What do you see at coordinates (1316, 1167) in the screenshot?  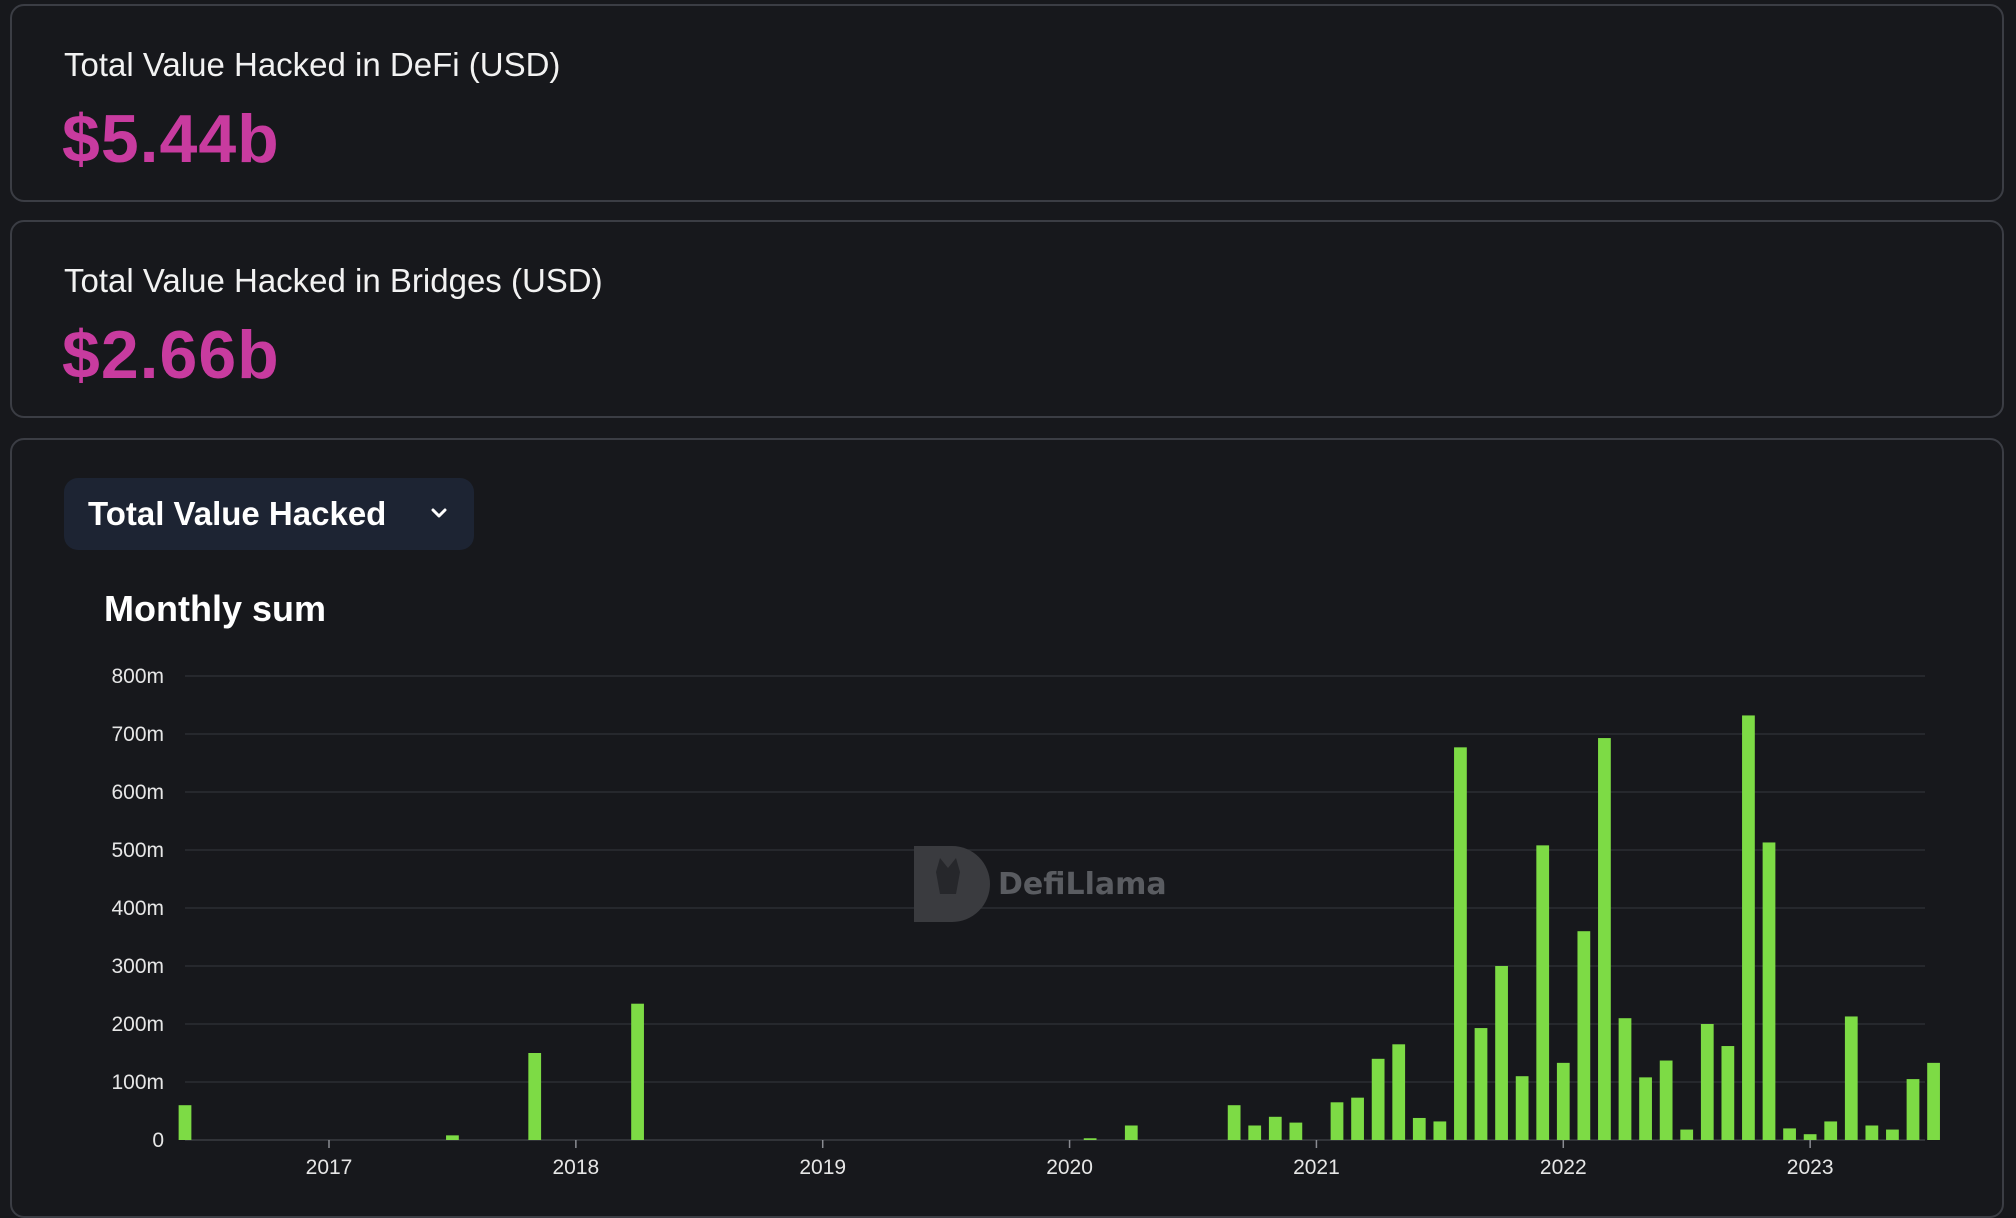 I see `x-tick-label: 2021` at bounding box center [1316, 1167].